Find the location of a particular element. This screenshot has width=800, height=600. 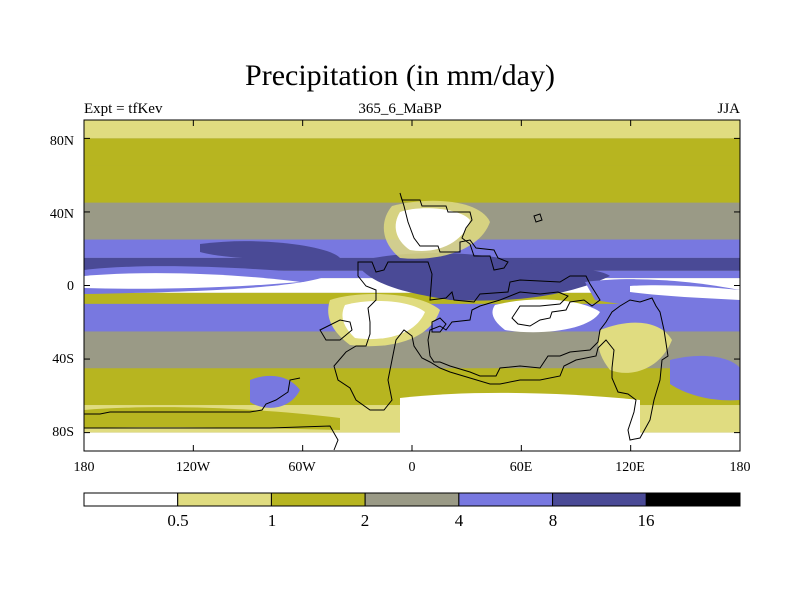

season-label: JJA is located at coordinates (728, 109).